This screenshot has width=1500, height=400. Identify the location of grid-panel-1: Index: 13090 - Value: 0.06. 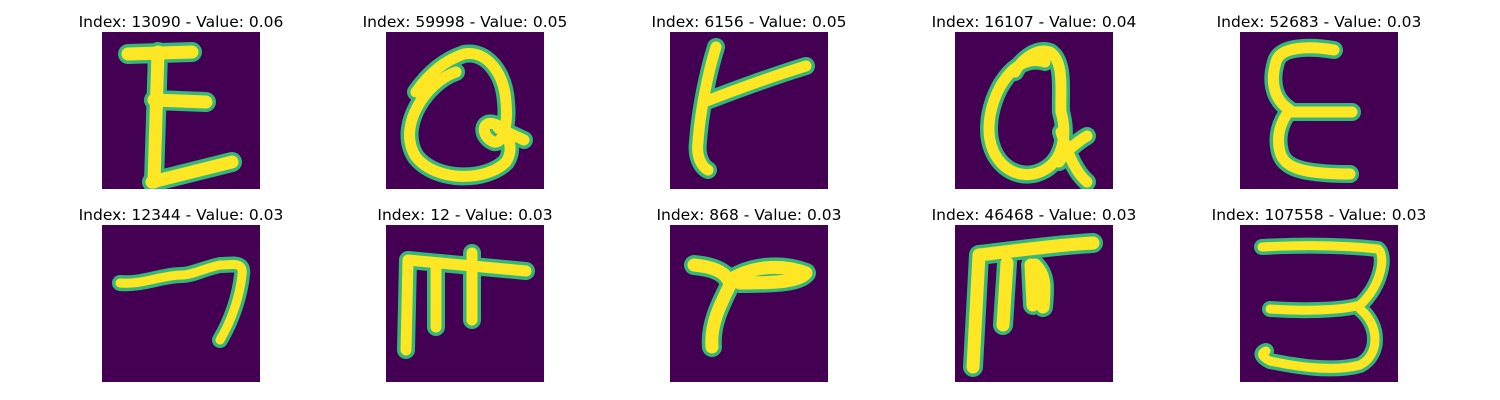
(181, 107).